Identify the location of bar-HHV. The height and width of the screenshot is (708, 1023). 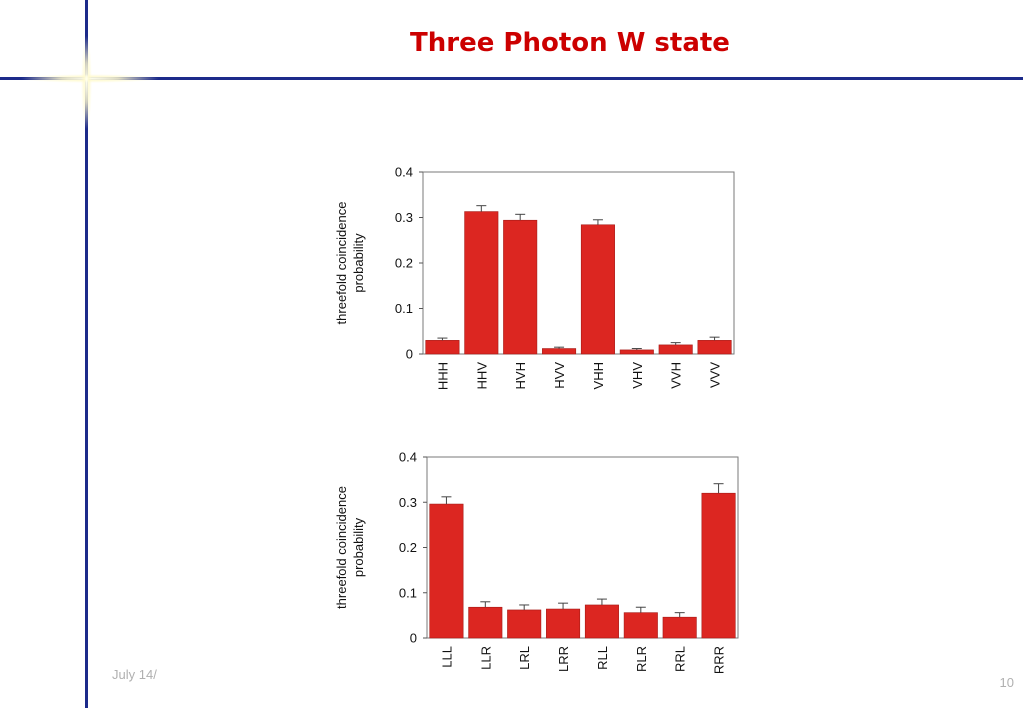
(481, 283).